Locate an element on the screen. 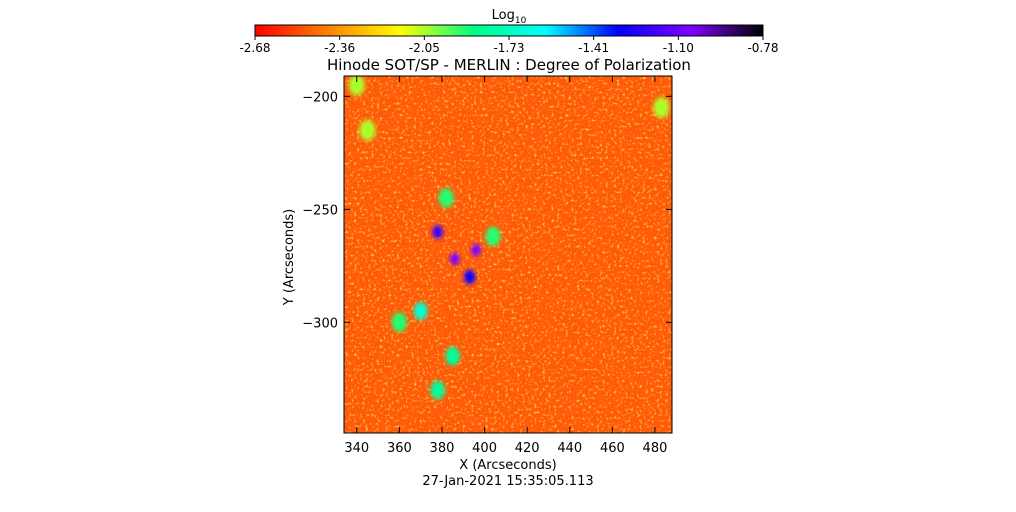  colorbar-tick-label: -1.73 is located at coordinates (508, 48).